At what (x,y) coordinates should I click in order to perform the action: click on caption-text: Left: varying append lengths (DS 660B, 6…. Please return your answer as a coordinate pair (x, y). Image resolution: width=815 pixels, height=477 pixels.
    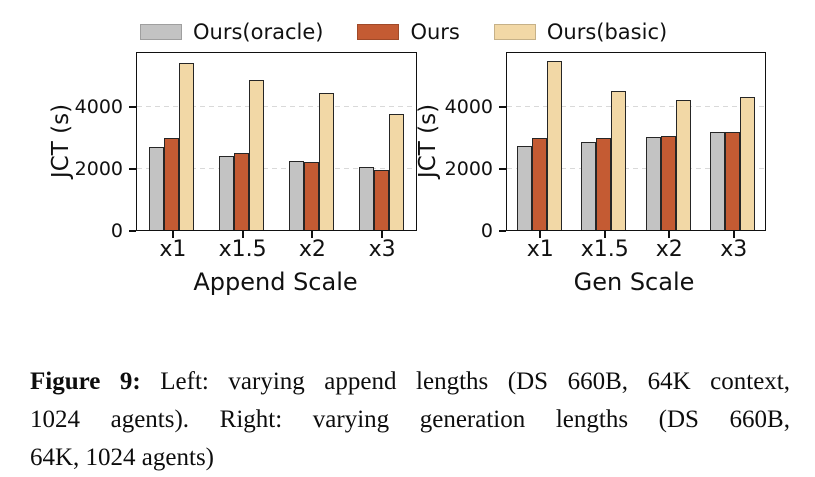
    Looking at the image, I should click on (475, 381).